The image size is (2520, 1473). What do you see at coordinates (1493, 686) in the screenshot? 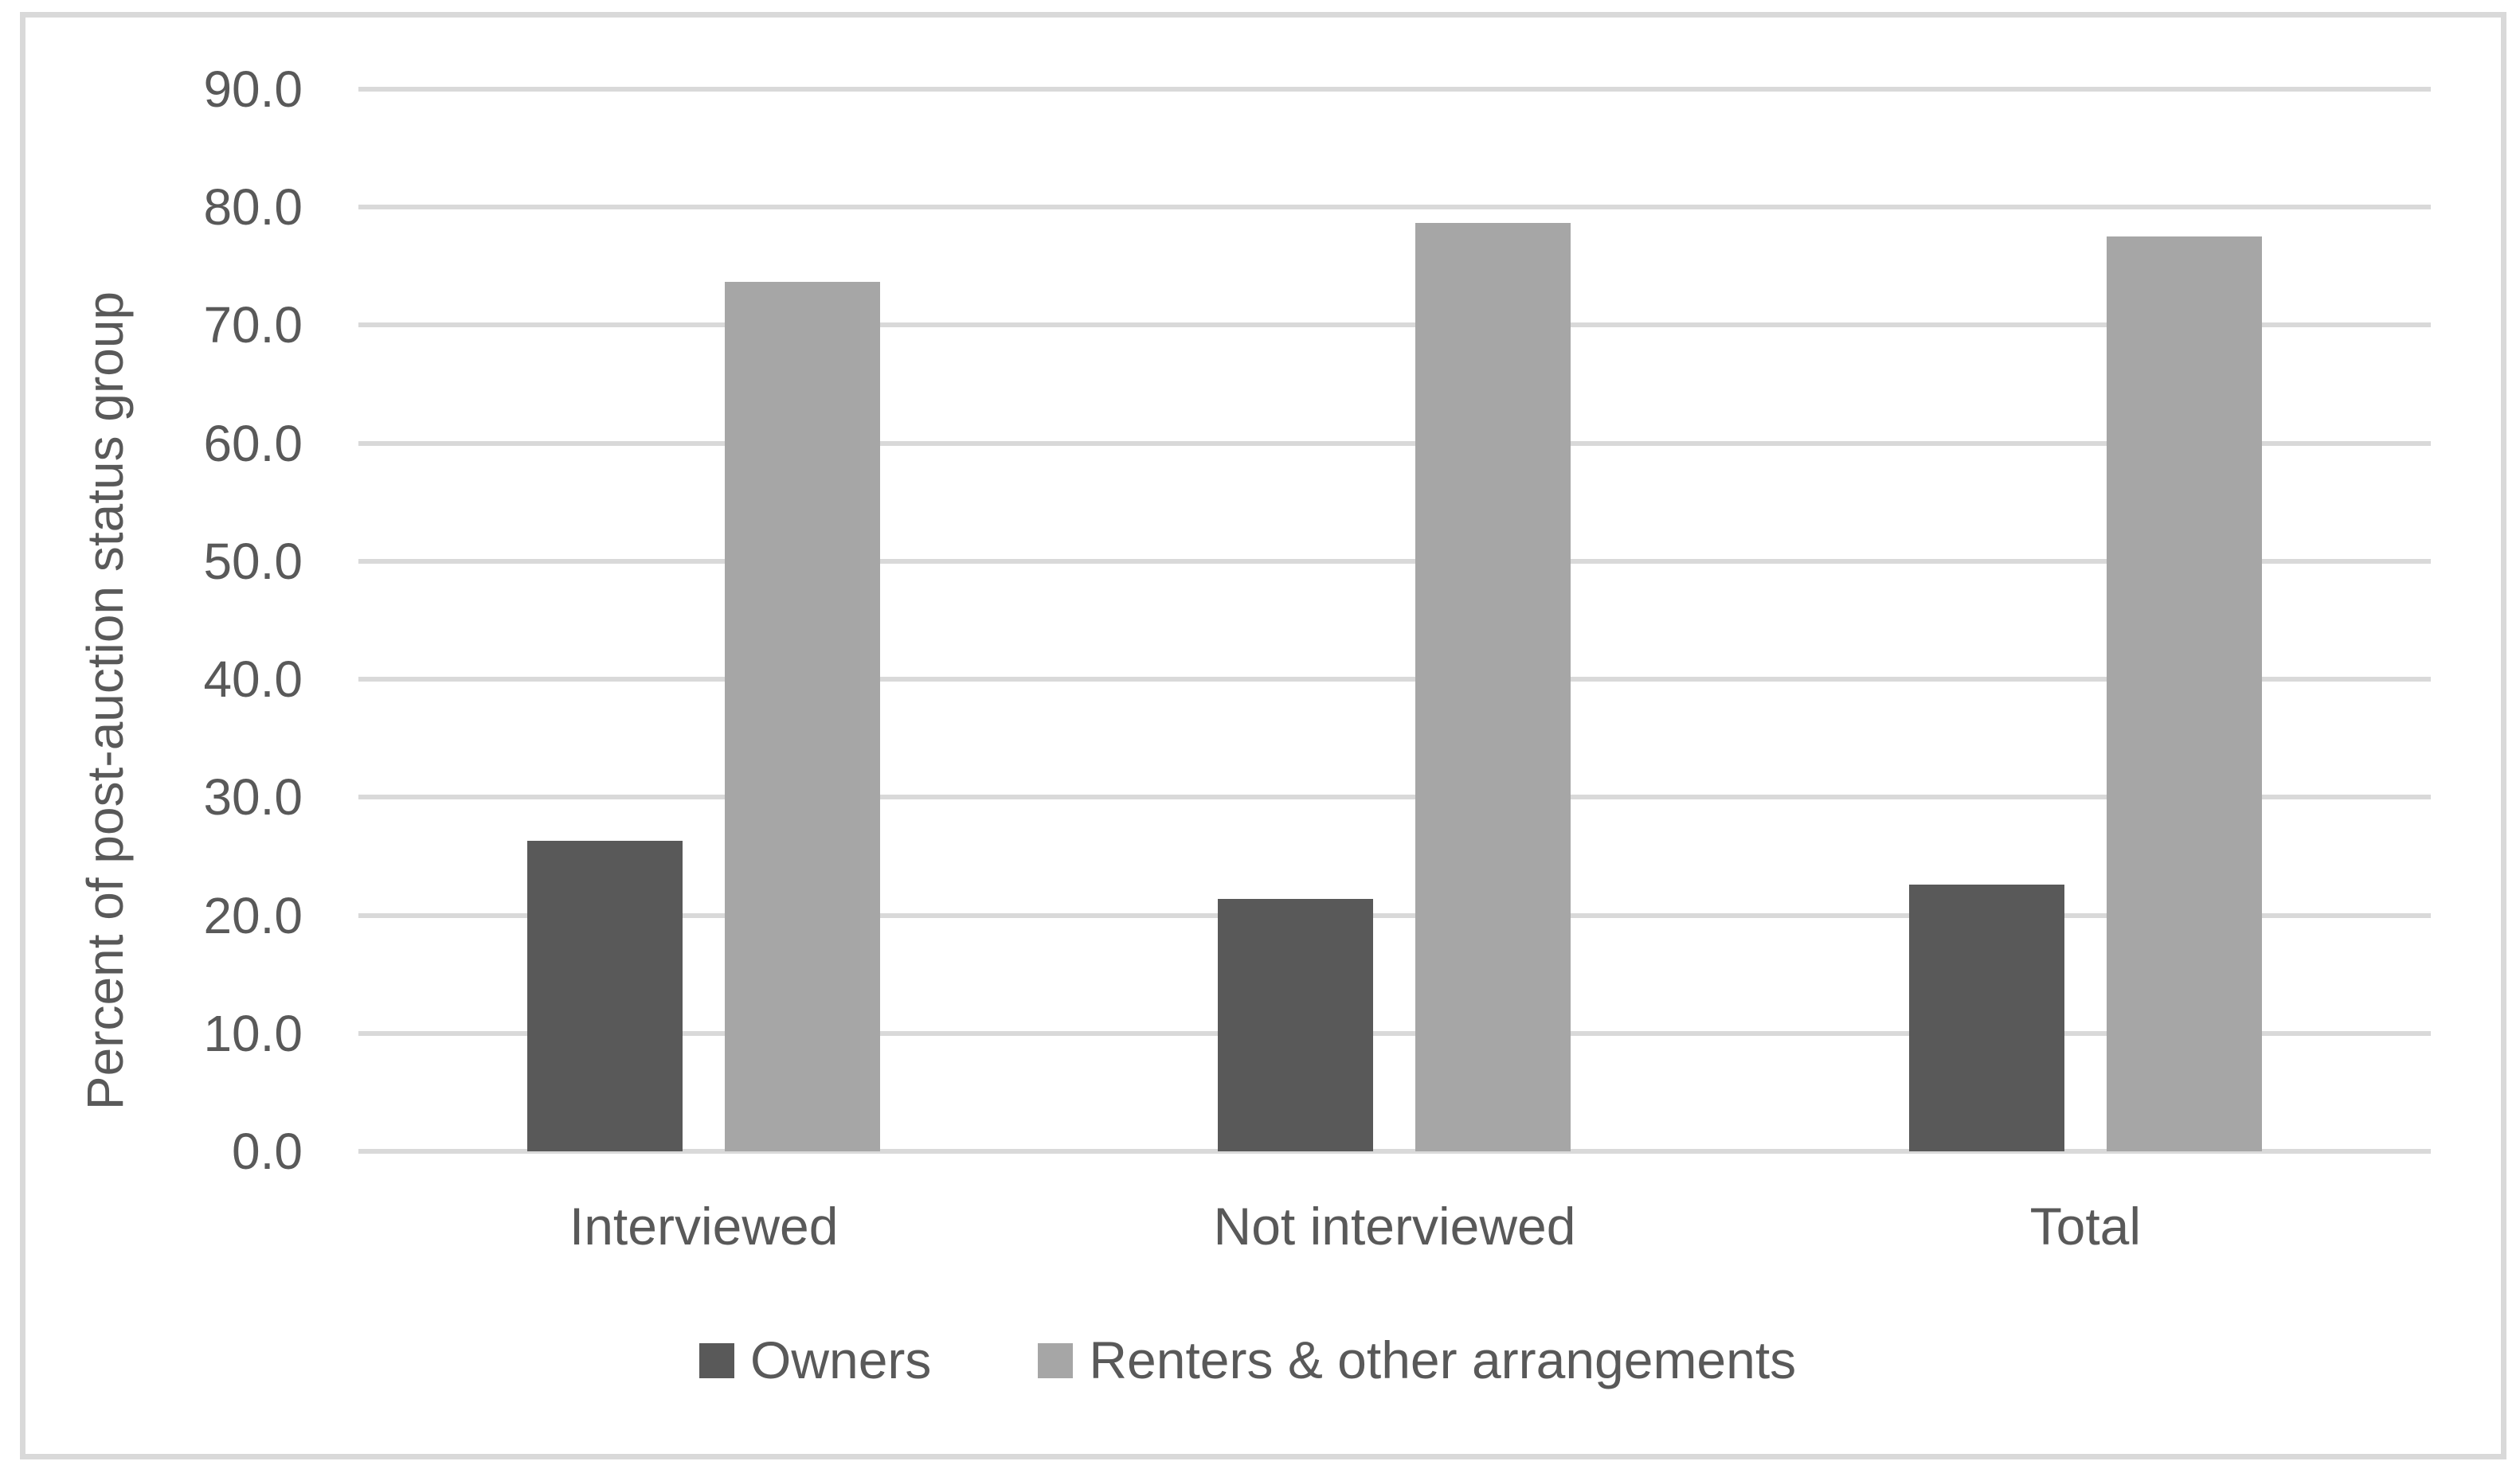
I see `bar-renters-not-interviewed` at bounding box center [1493, 686].